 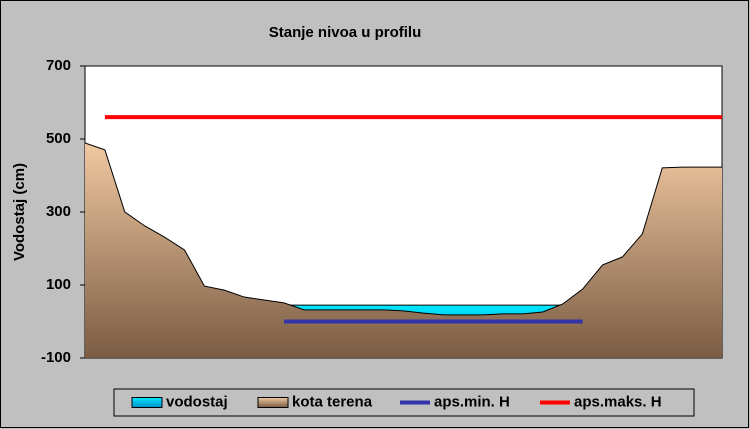 I want to click on y-tick-label: 500, so click(x=58, y=138).